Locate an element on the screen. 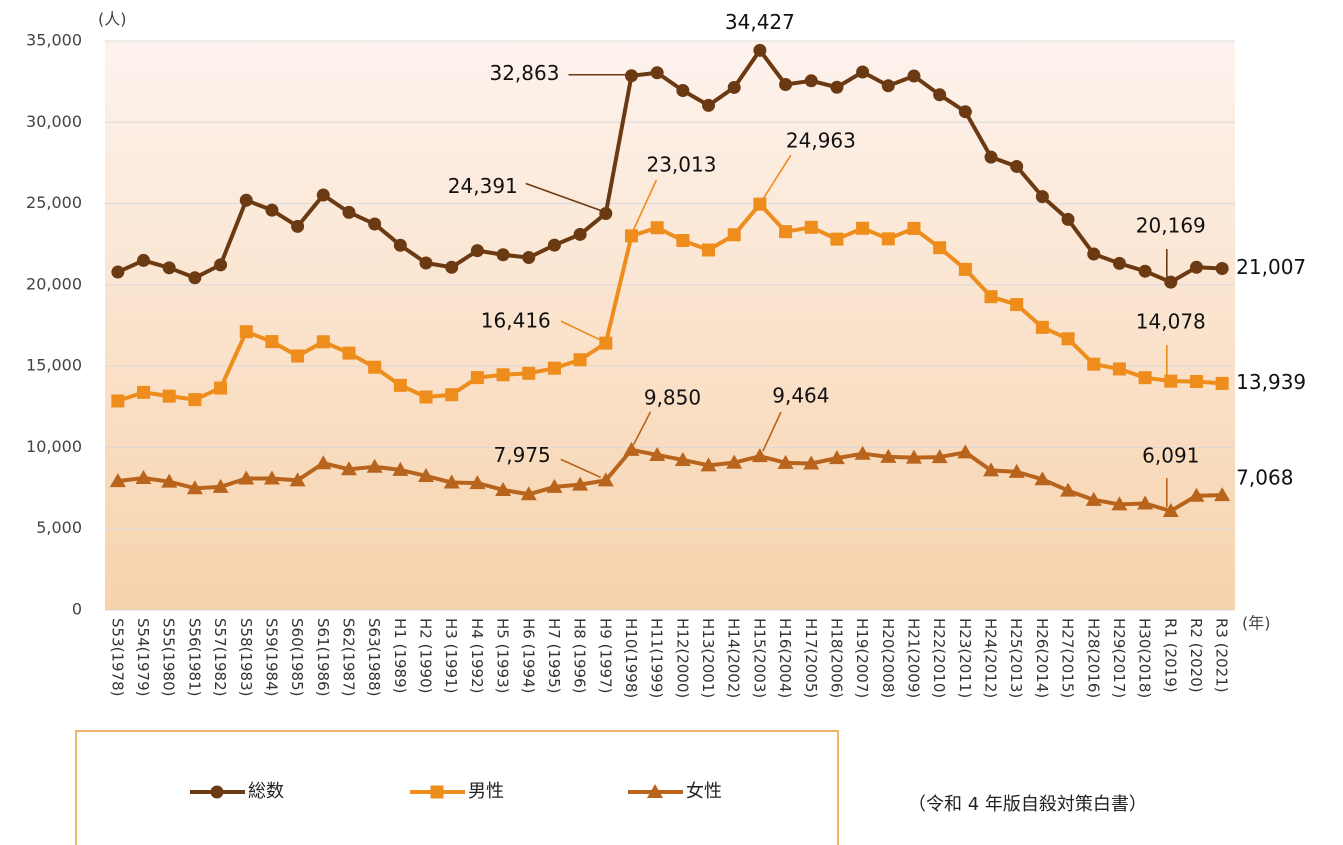 This screenshot has width=1343, height=845. data-label: 21,007 is located at coordinates (1271, 267).